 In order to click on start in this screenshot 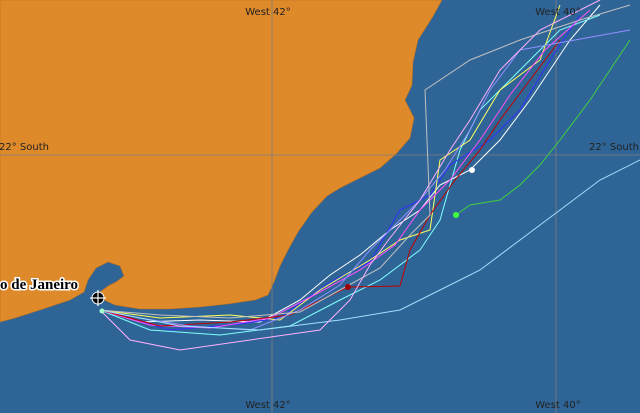, I will do `click(102, 311)`.